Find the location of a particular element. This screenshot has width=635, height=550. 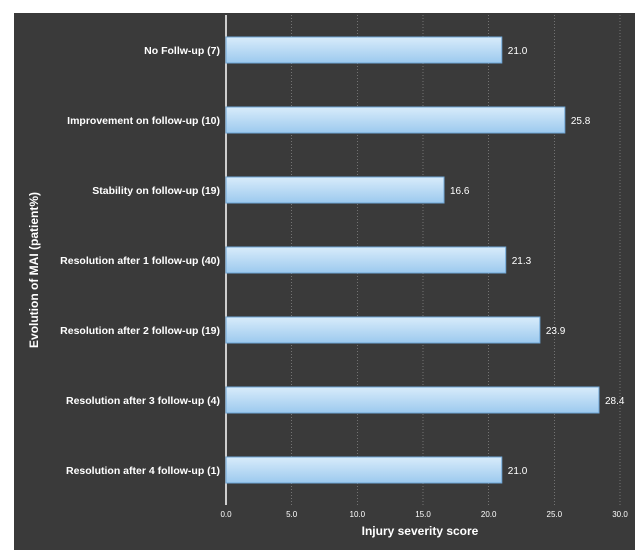

data-label: 28.4 is located at coordinates (615, 401).